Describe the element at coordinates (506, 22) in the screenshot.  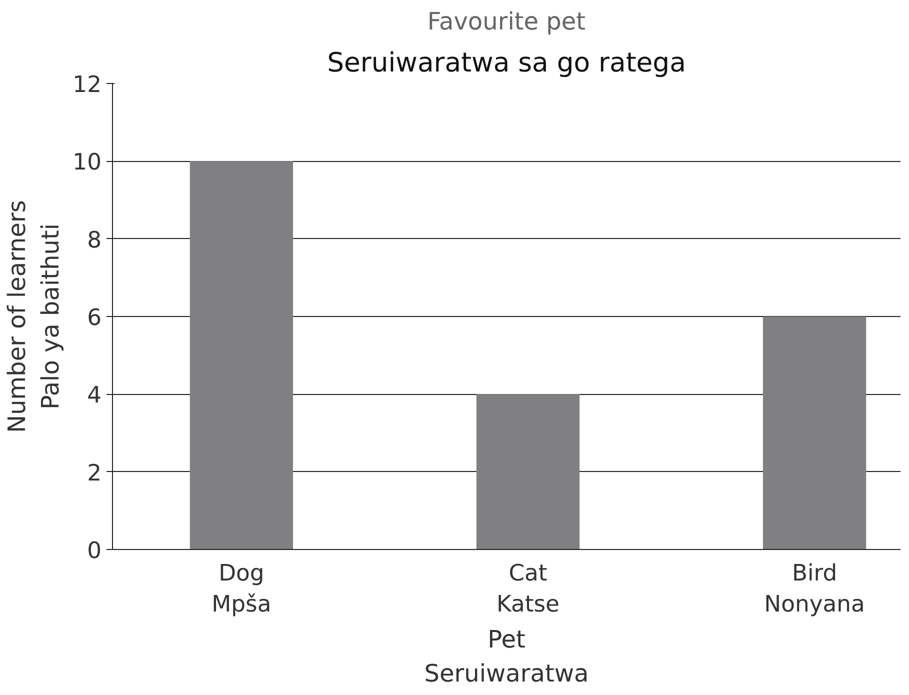
I see `chart-title: Favourite pet` at that location.